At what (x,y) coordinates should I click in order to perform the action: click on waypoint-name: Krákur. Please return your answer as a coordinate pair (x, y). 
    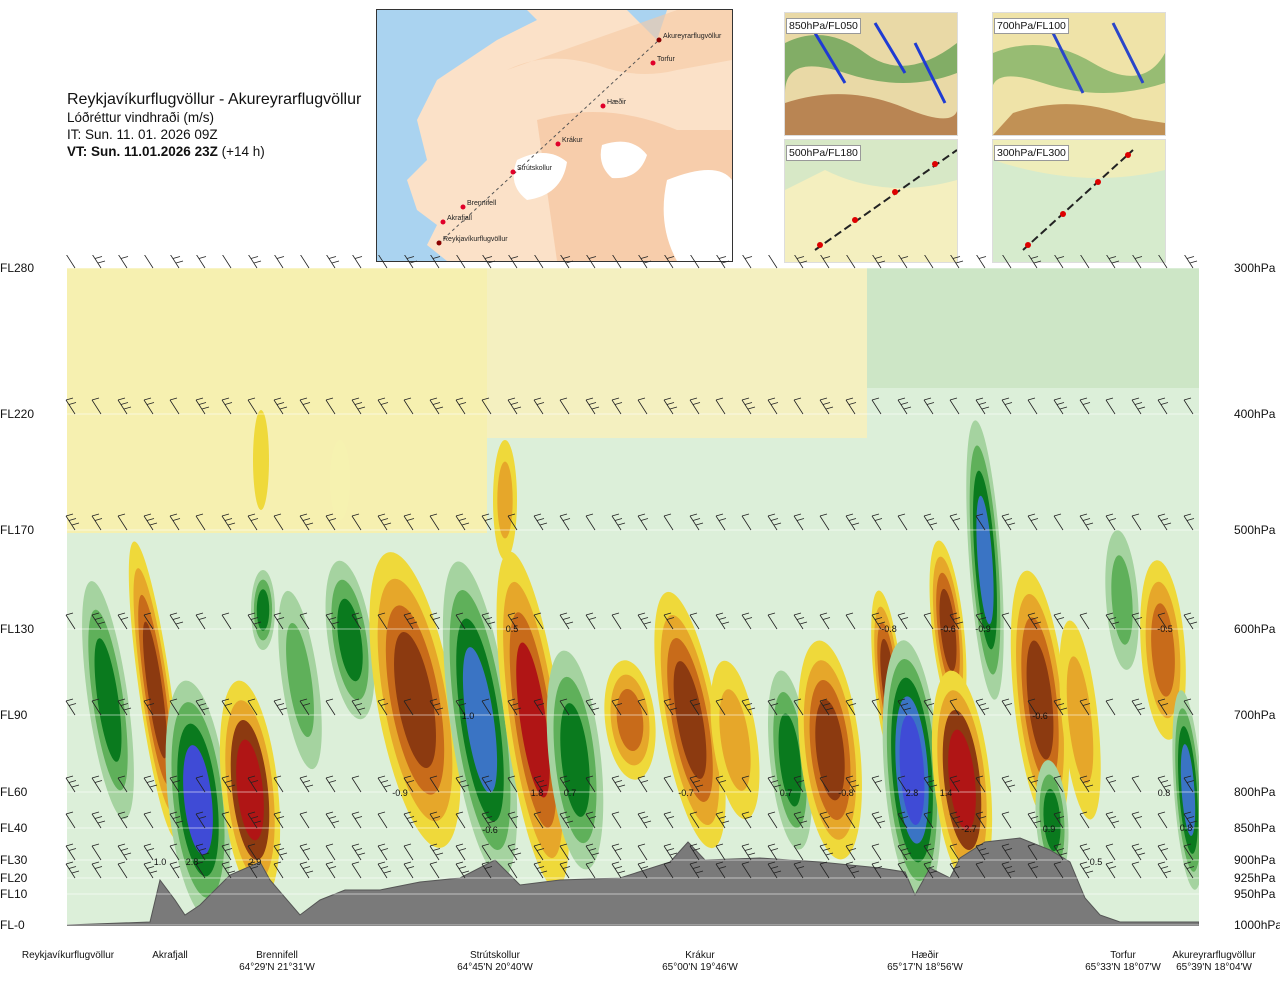
    Looking at the image, I should click on (700, 955).